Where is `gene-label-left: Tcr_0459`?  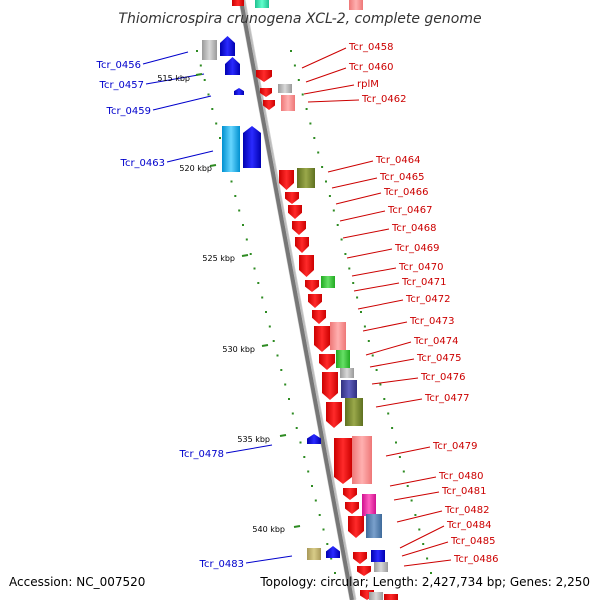
gene-label-left: Tcr_0459 is located at coordinates (128, 111).